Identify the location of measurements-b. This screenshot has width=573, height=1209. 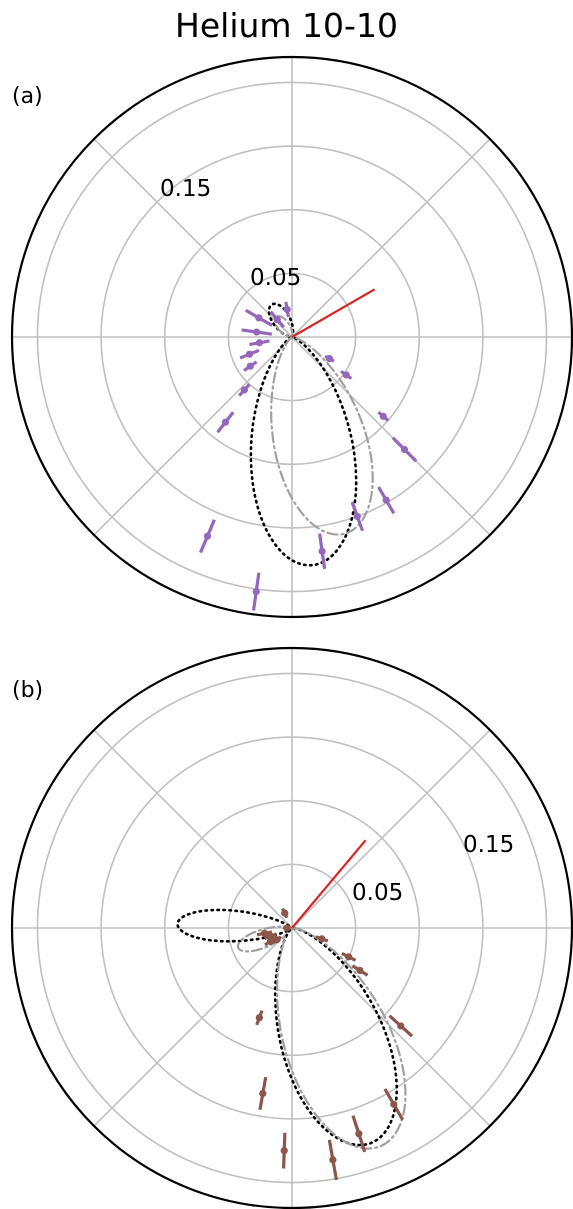
(334, 1044).